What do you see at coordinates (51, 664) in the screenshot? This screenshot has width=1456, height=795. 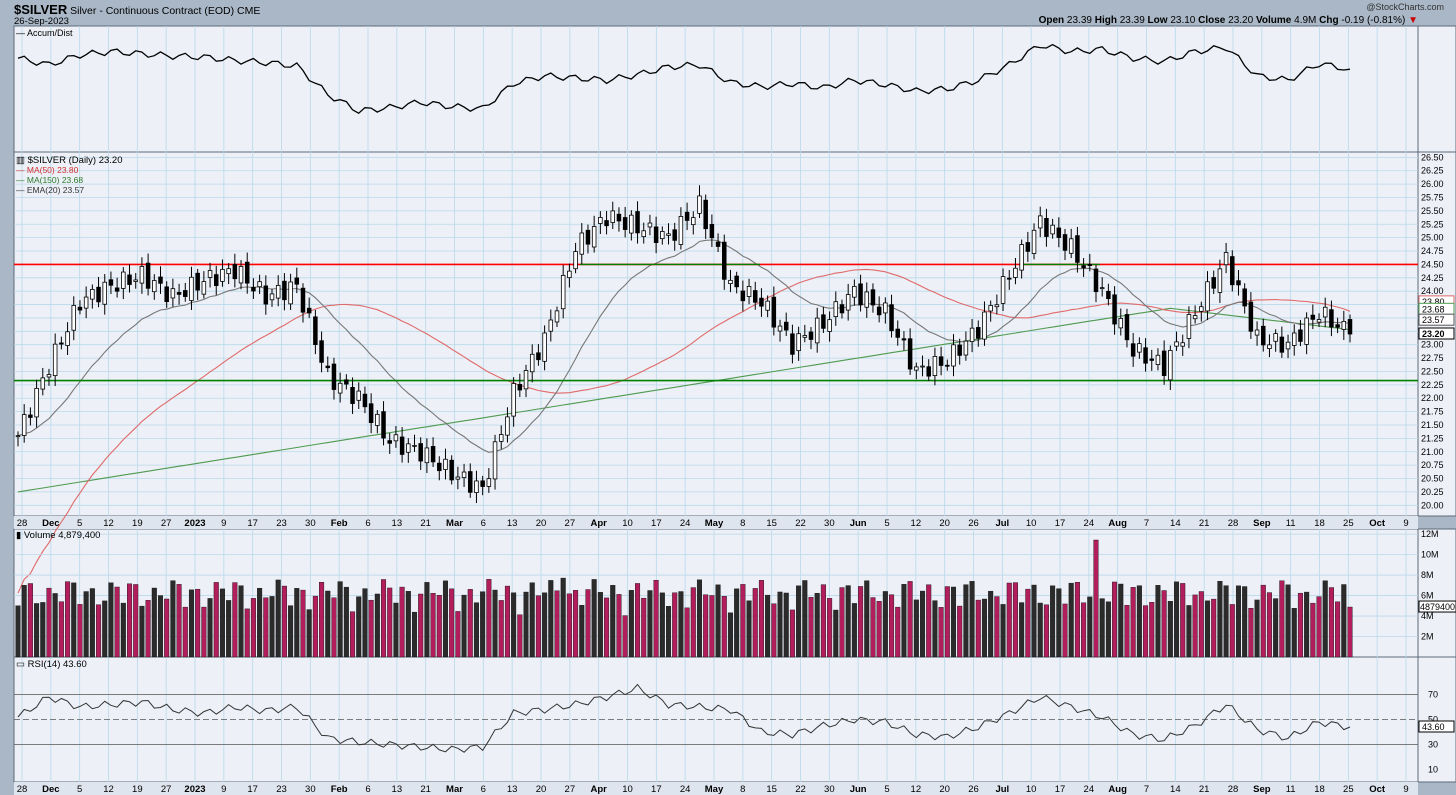 I see `rsi-legend: ▭ RSI(14) 43.60` at bounding box center [51, 664].